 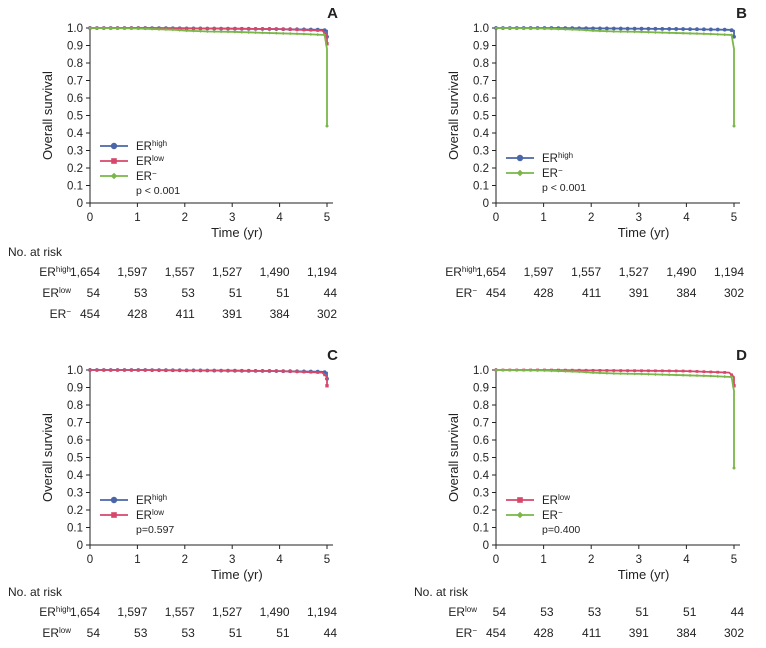 I want to click on risk-cell: 44, so click(x=331, y=633).